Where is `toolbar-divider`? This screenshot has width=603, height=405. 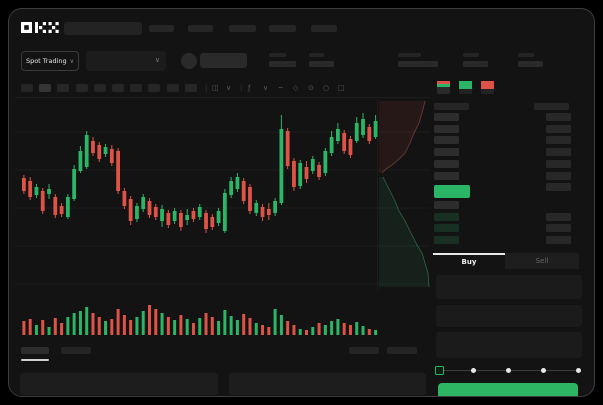 toolbar-divider is located at coordinates (222, 97).